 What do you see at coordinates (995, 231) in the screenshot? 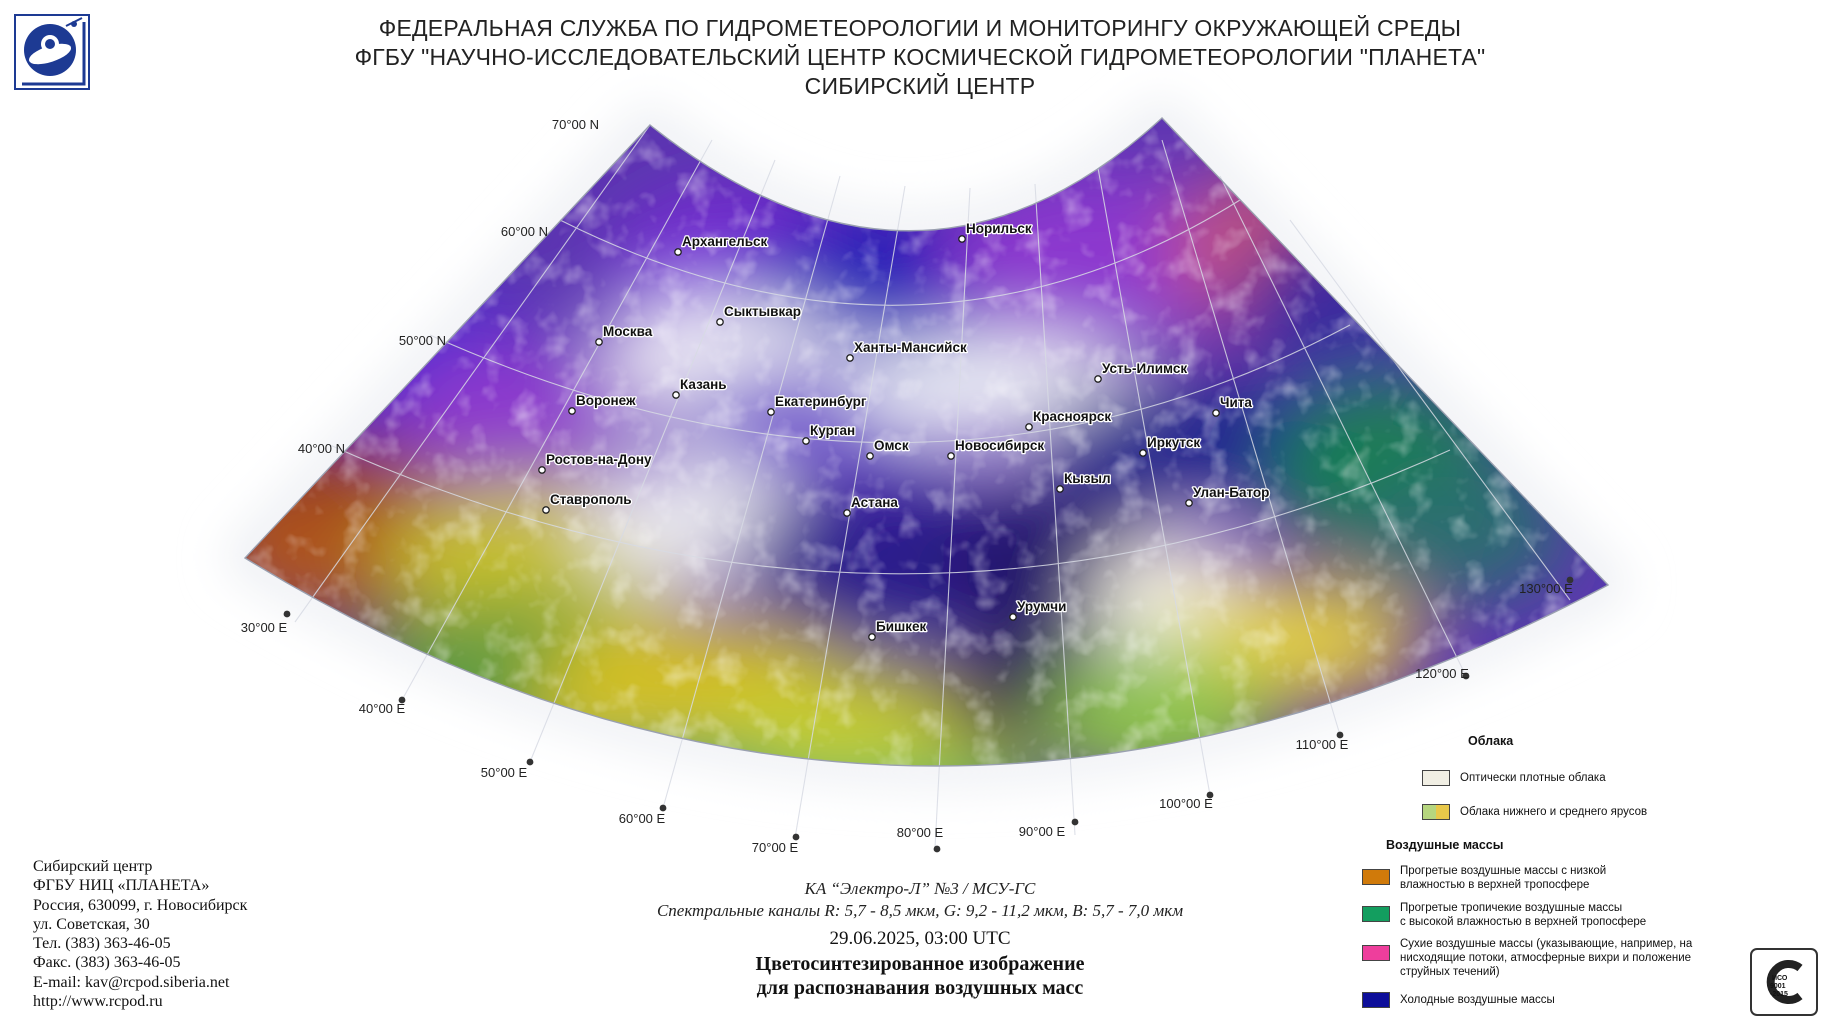
I see `city-marker: Норильск` at bounding box center [995, 231].